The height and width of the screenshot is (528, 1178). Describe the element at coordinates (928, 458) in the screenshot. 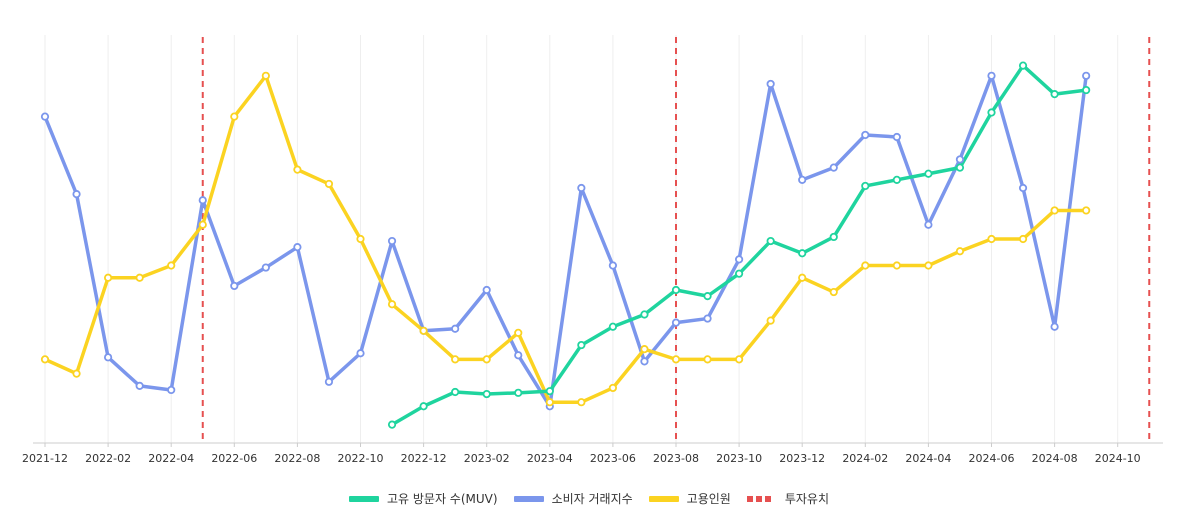

I see `x-tick-label: 2024-04` at that location.